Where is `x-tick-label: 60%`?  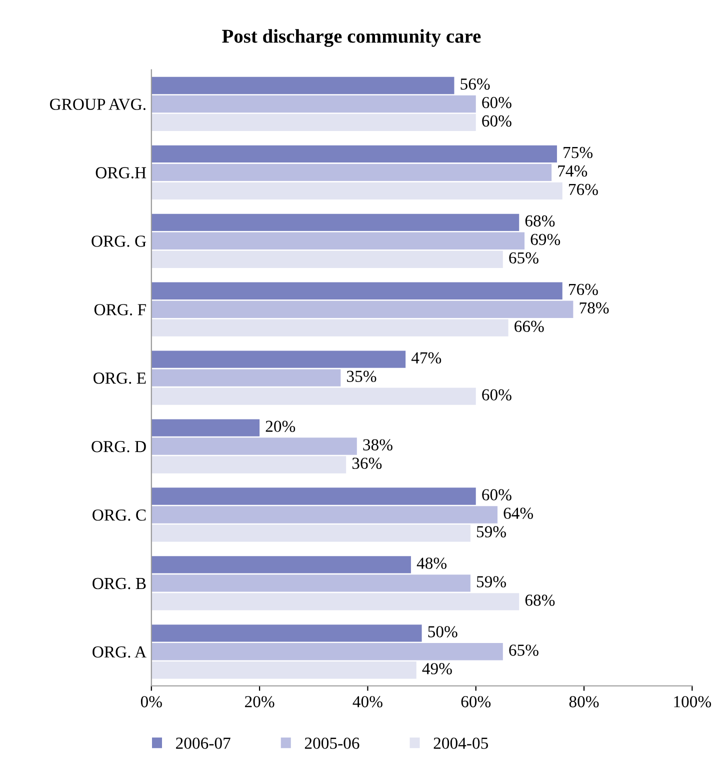
x-tick-label: 60% is located at coordinates (476, 702).